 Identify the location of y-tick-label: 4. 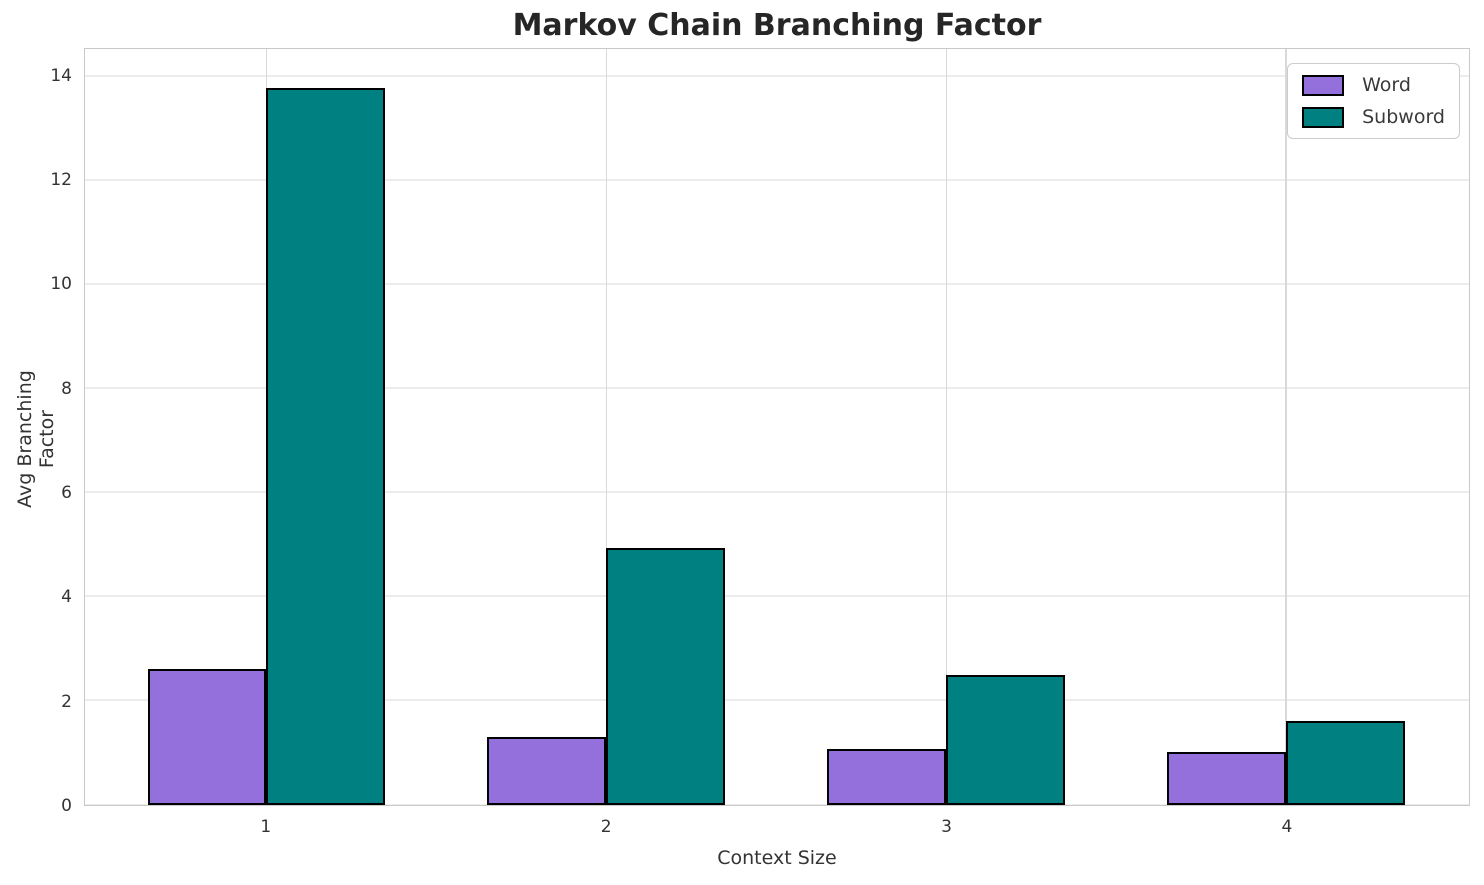
(66, 597).